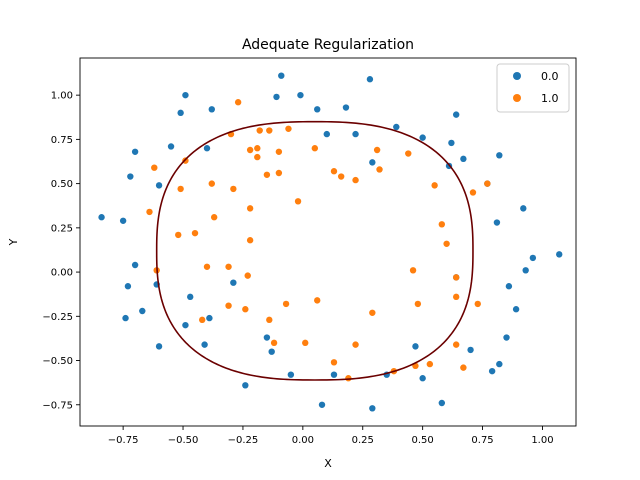 This screenshot has height=480, width=640. Describe the element at coordinates (533, 88) in the screenshot. I see `legend: 0.0 1.0` at that location.